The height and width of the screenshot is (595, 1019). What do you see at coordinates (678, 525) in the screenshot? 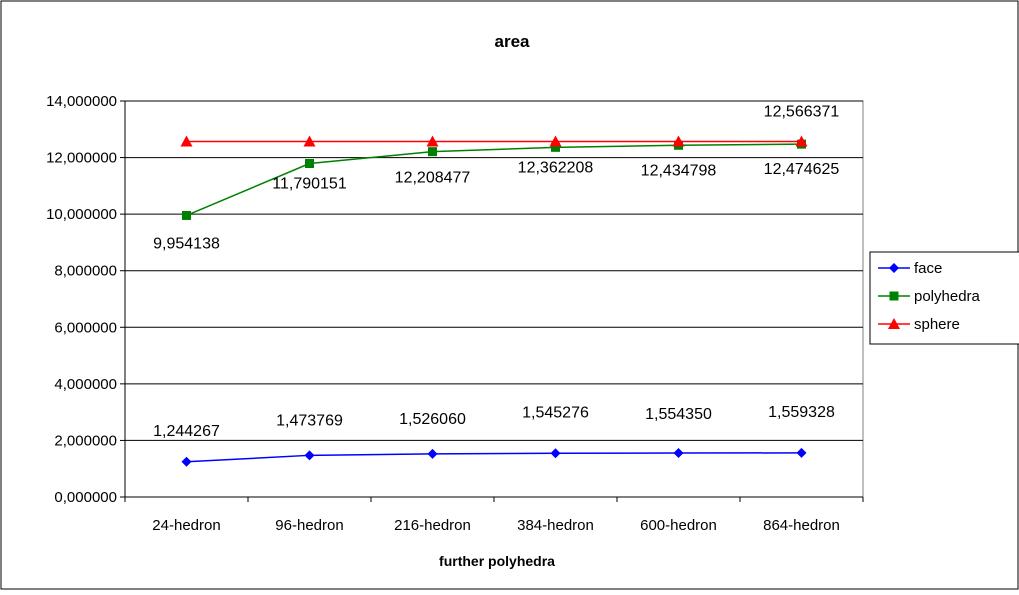
I see `x-tick-label: 600-hedron` at bounding box center [678, 525].